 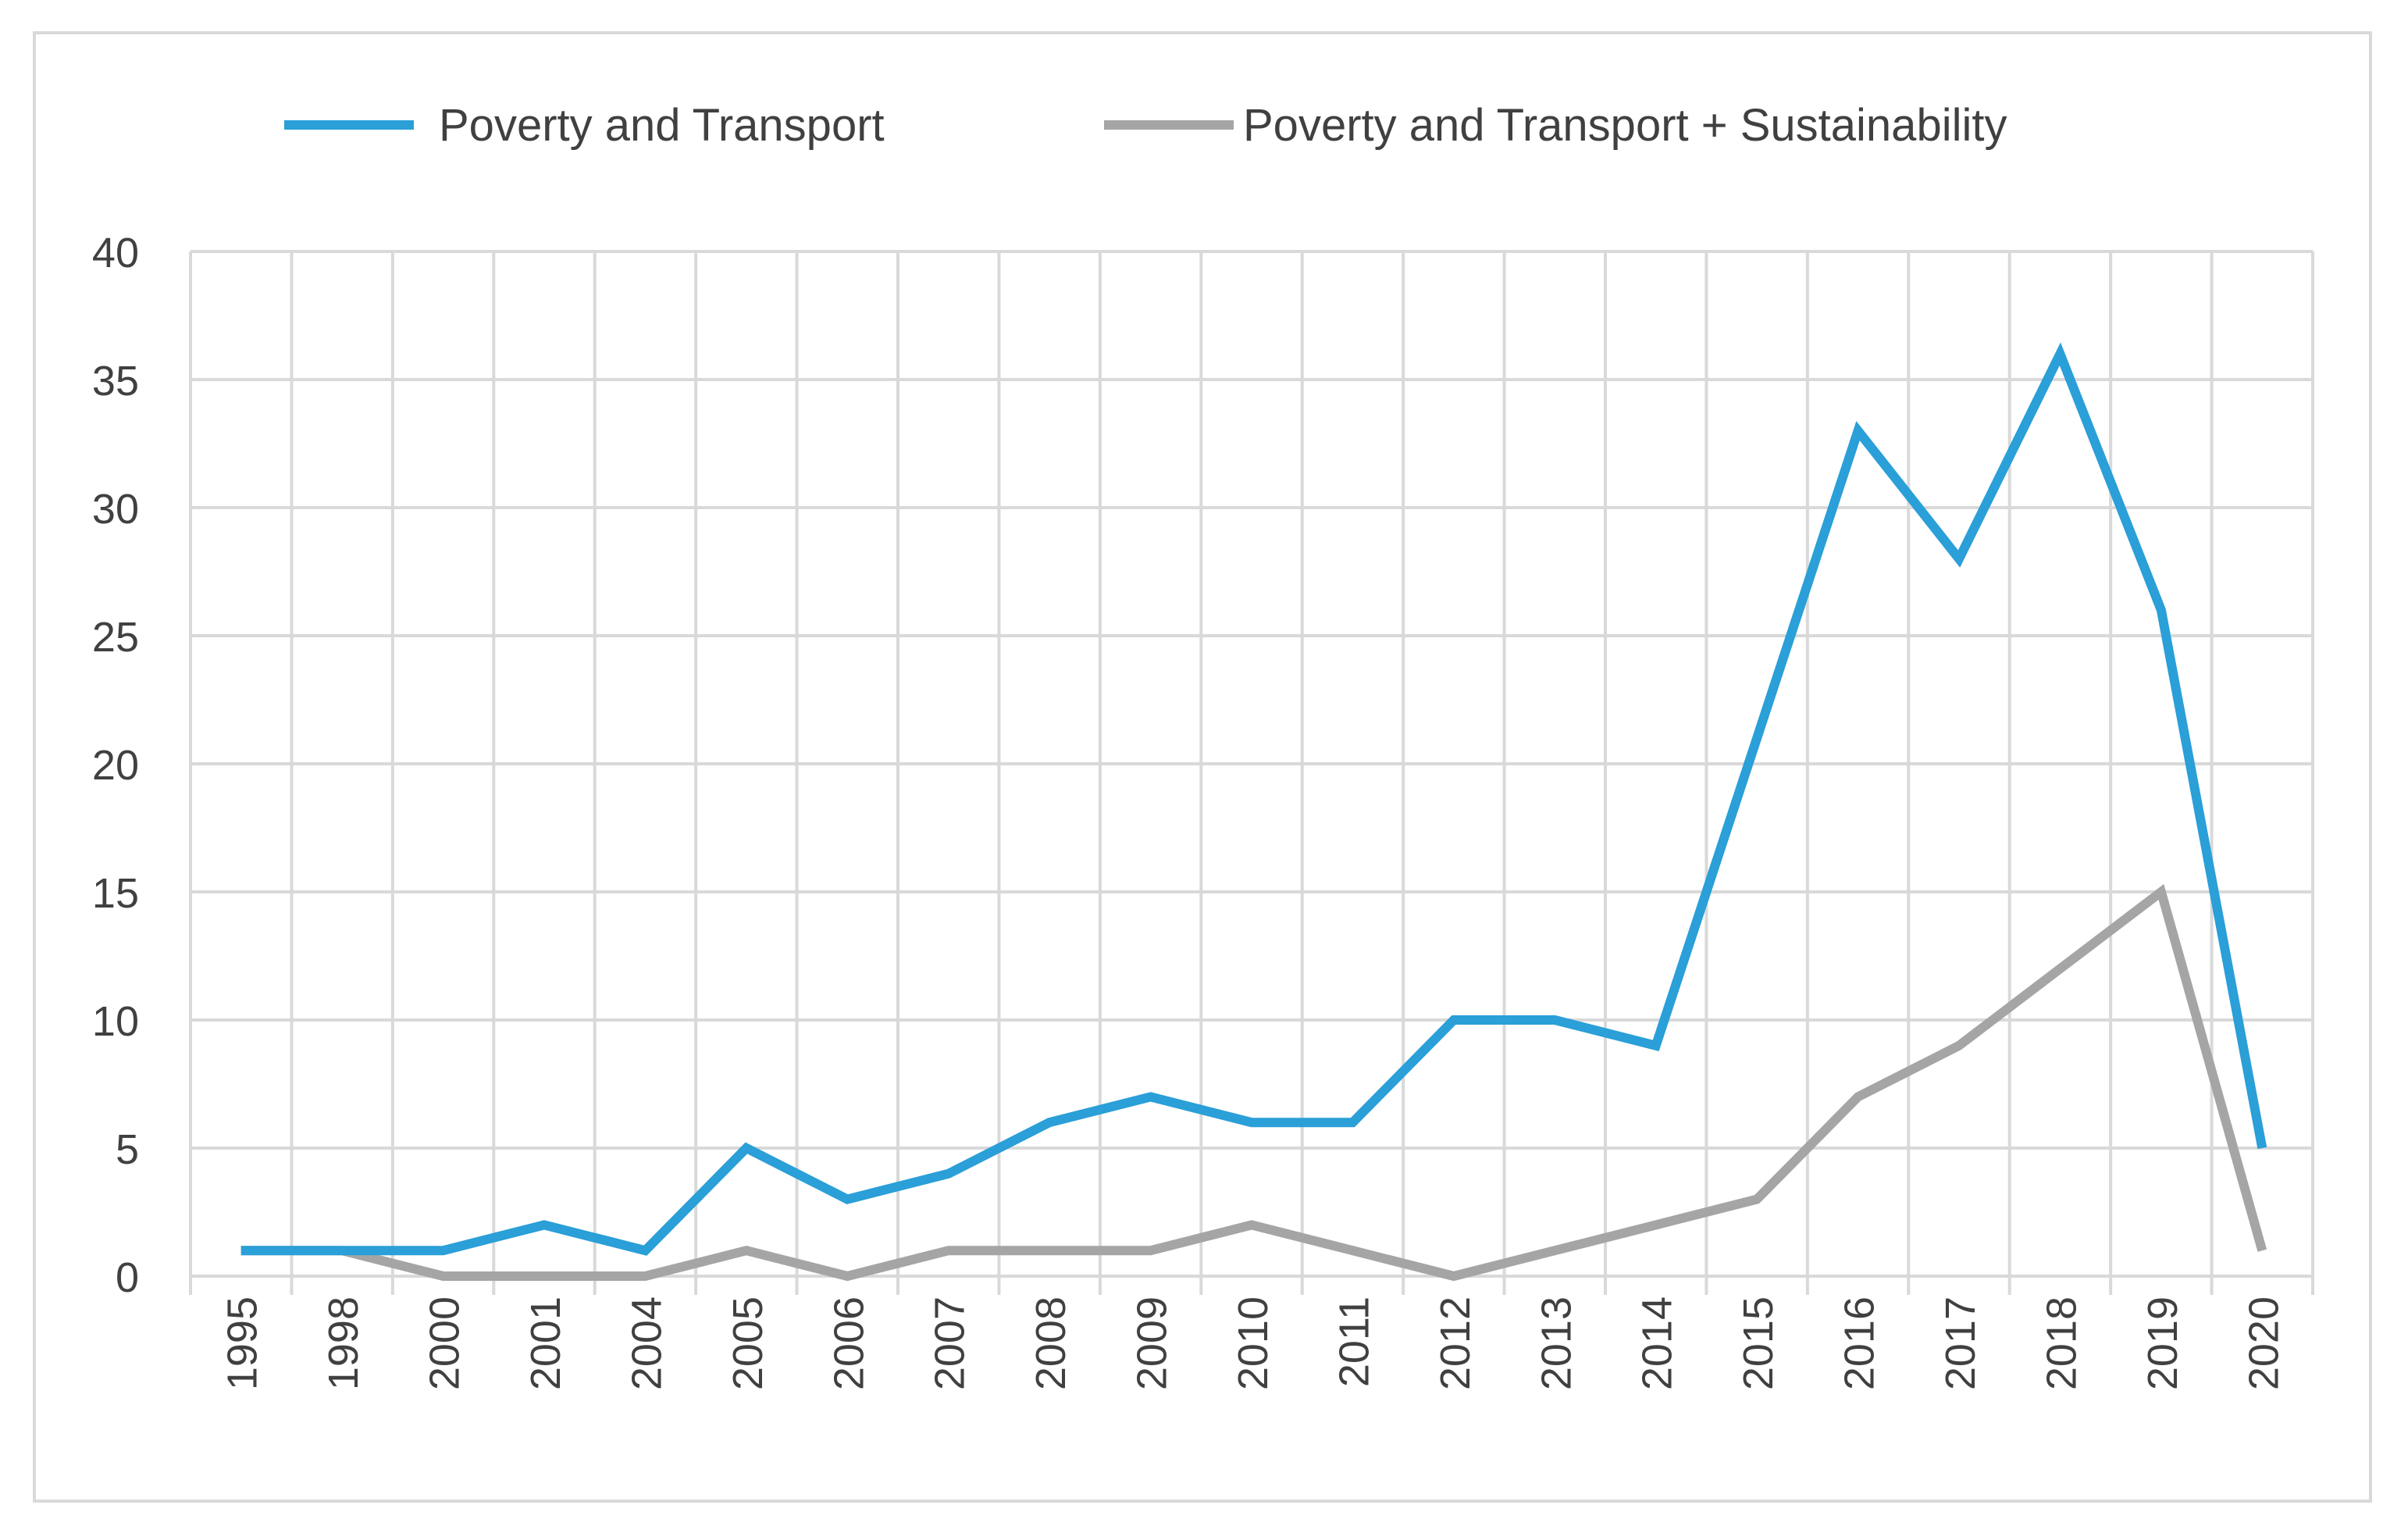 I want to click on x-tick-label: 2013, so click(x=1556, y=1343).